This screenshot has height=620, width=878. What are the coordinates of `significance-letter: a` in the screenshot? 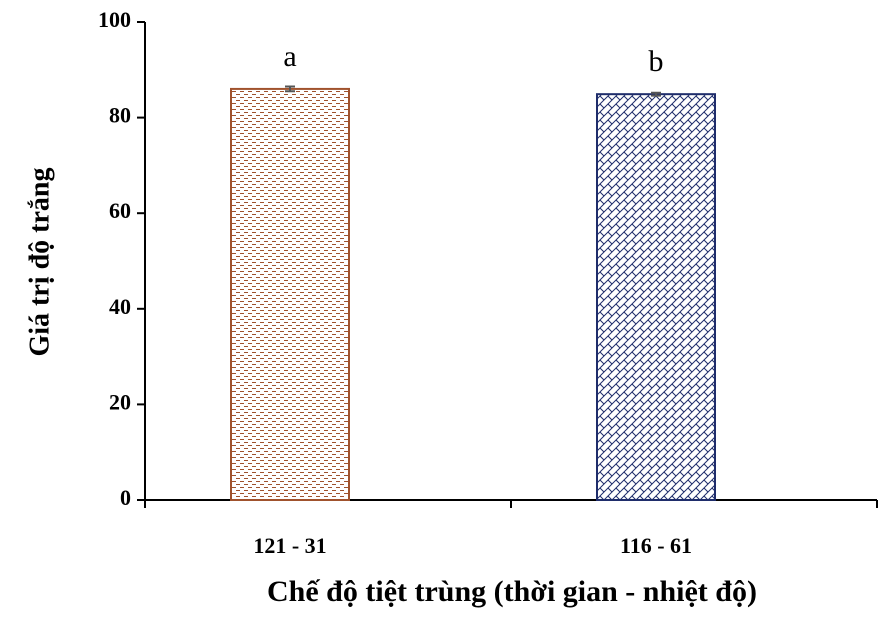 It's located at (289, 56).